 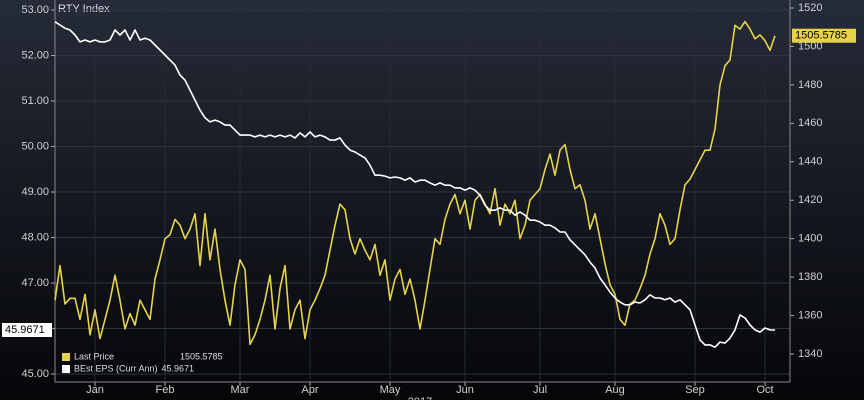 I want to click on y2-tick-label: 1400, so click(x=810, y=239).